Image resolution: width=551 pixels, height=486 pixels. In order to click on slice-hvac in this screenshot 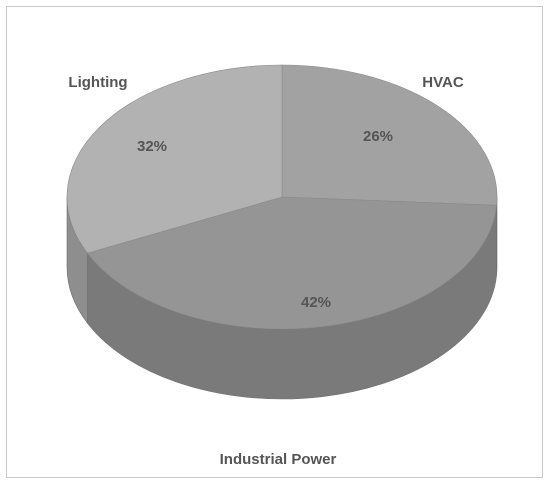, I will do `click(389, 135)`.